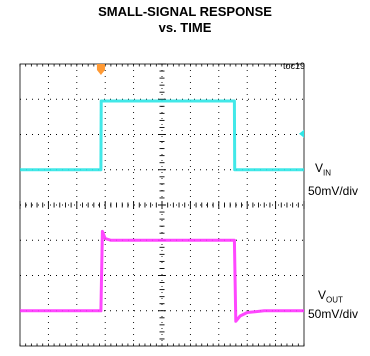 Image resolution: width=370 pixels, height=356 pixels. Describe the element at coordinates (294, 66) in the screenshot. I see `figure-id-label: toc19` at that location.